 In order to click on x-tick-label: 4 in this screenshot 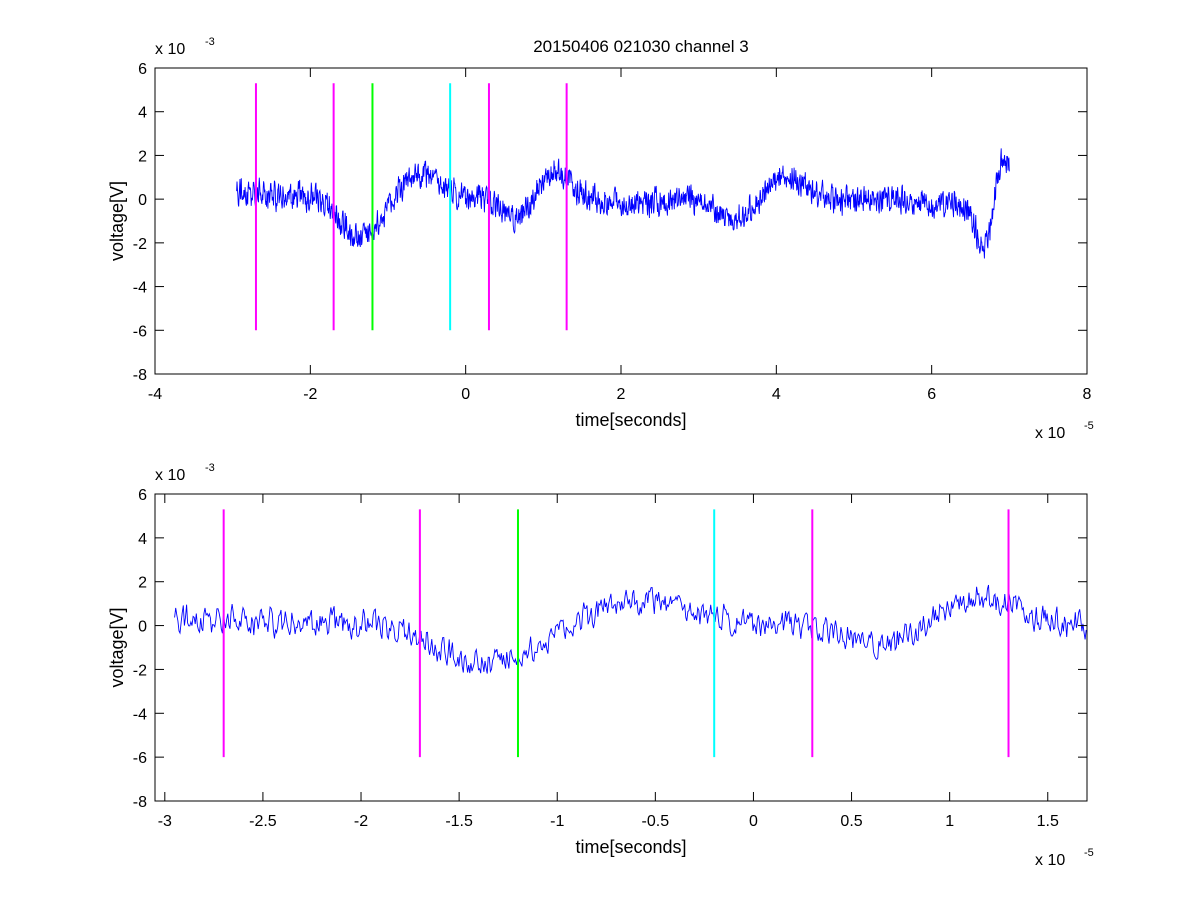, I will do `click(776, 394)`.